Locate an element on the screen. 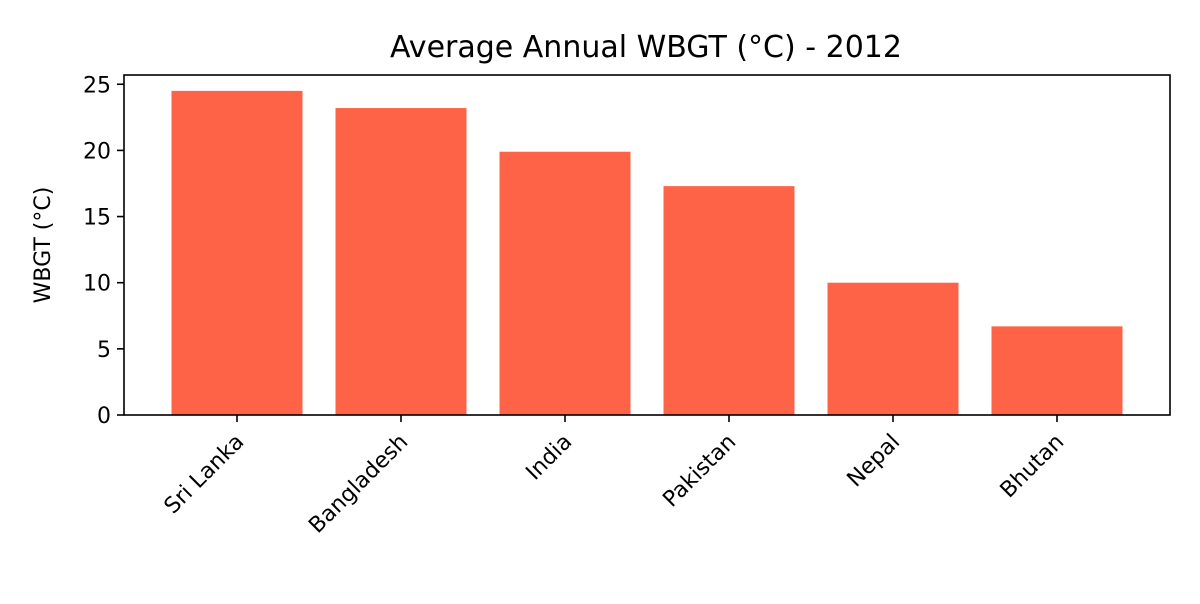  y-tick-label: 15 is located at coordinates (97, 218).